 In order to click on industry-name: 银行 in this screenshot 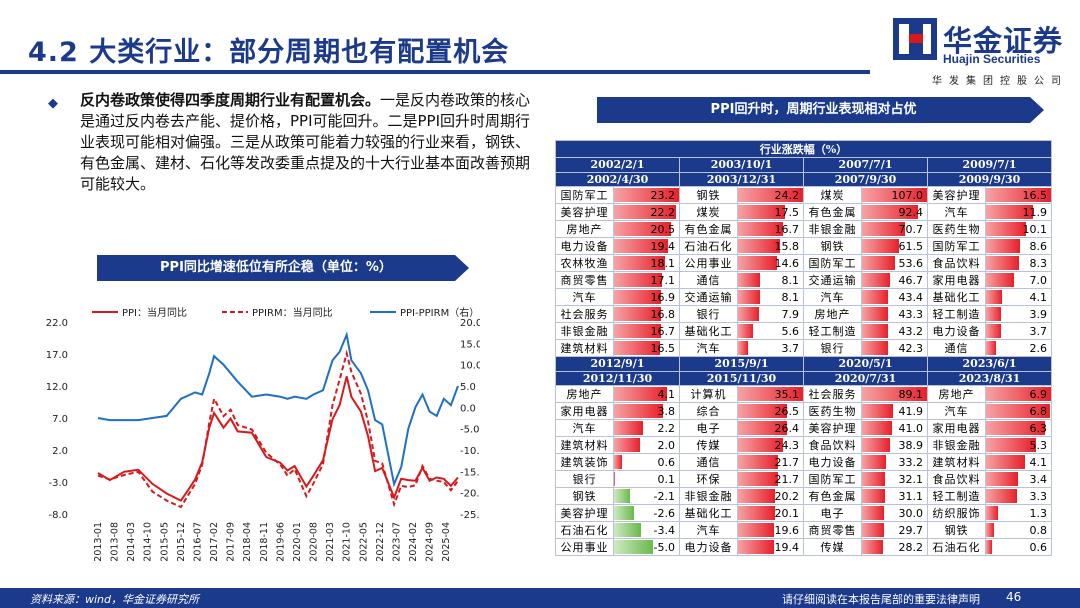, I will do `click(584, 479)`.